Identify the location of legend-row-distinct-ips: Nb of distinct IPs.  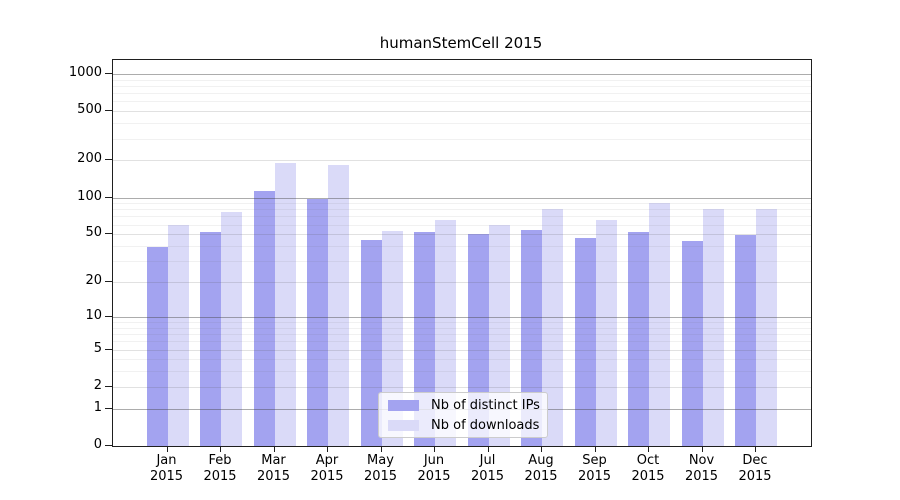
(467, 405).